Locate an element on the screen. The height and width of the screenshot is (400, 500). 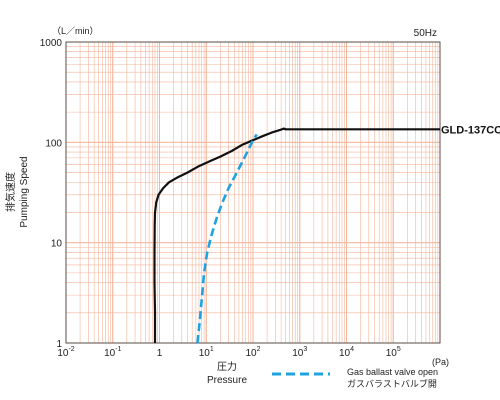
frequency-label: 50Hz is located at coordinates (425, 33).